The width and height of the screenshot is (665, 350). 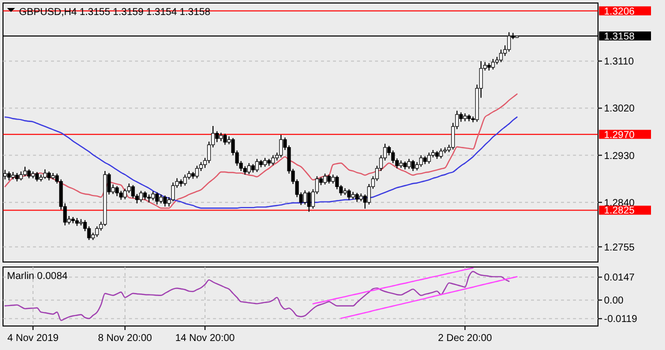 I want to click on x-tick-label: 4 Nov 2019, so click(x=33, y=338).